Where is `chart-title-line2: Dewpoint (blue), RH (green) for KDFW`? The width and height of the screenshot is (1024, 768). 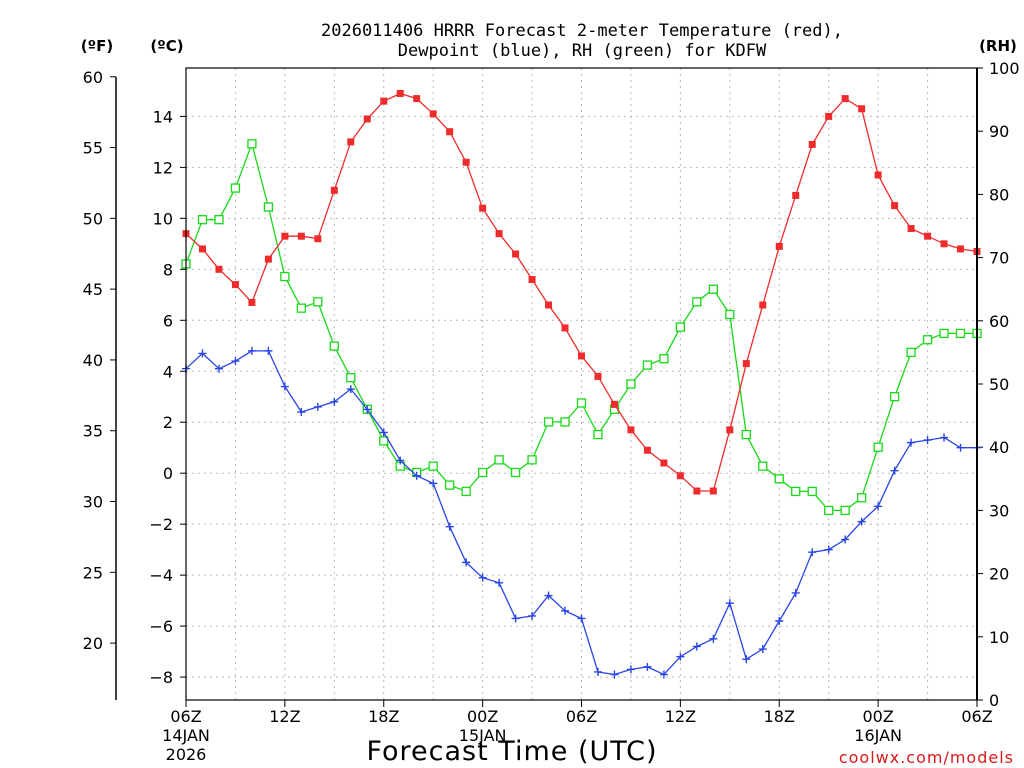
chart-title-line2: Dewpoint (blue), RH (green) for KDFW is located at coordinates (582, 51).